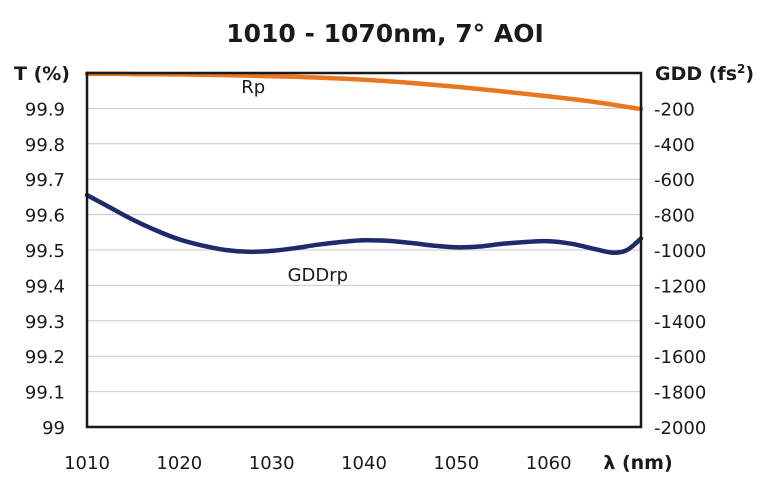 Image resolution: width=770 pixels, height=493 pixels. I want to click on x-tick-label: 1030, so click(272, 463).